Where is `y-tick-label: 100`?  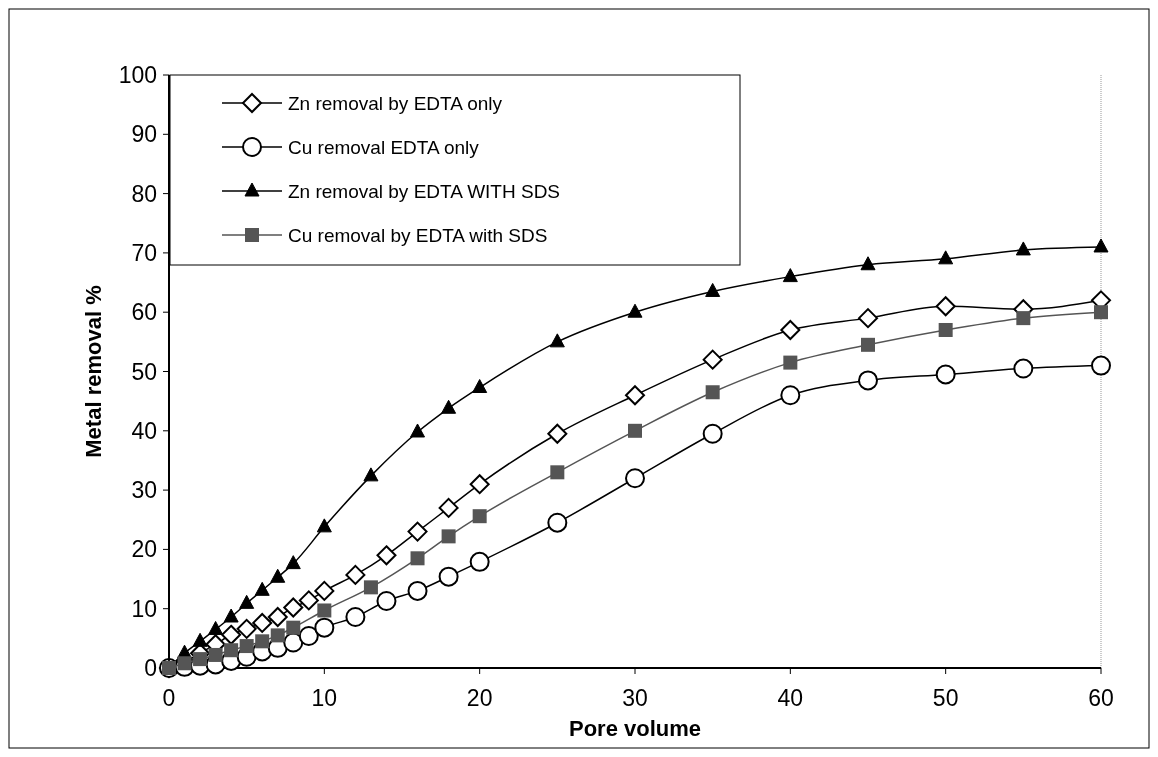
y-tick-label: 100 is located at coordinates (137, 75).